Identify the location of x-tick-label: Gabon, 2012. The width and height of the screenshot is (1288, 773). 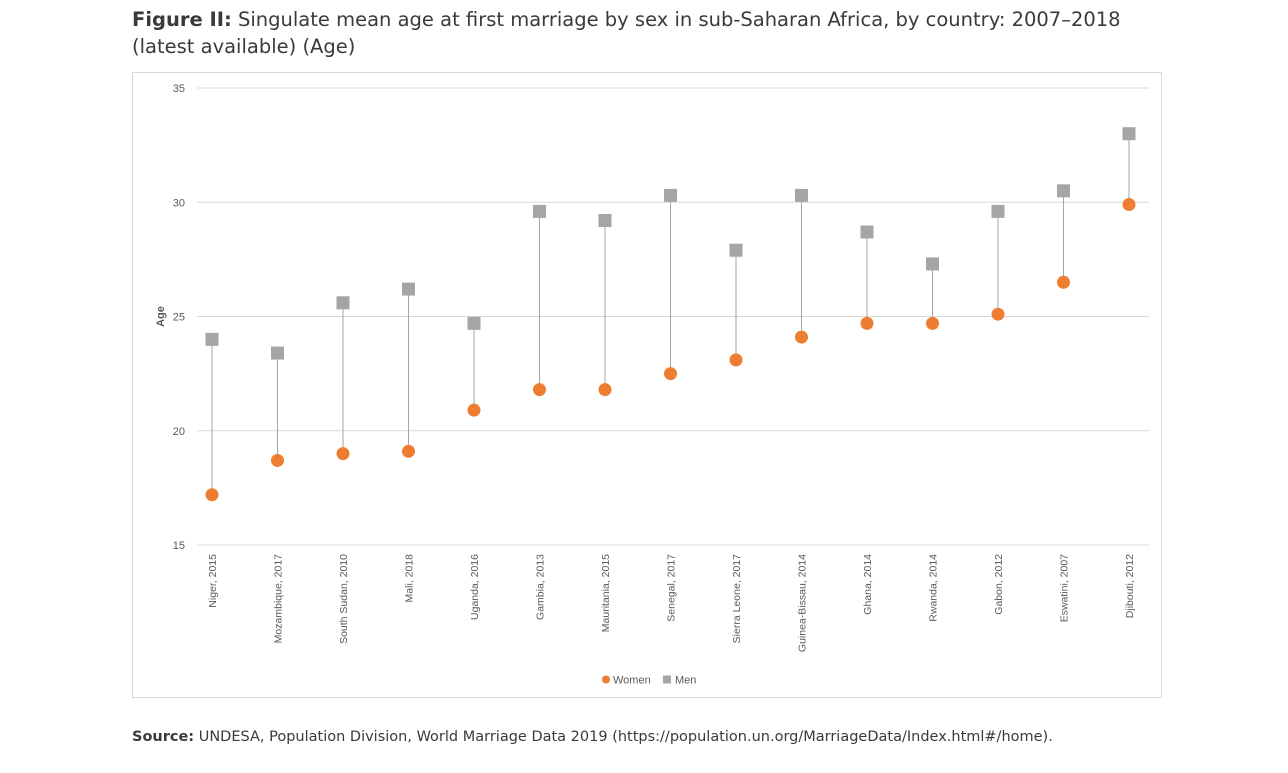
(999, 584).